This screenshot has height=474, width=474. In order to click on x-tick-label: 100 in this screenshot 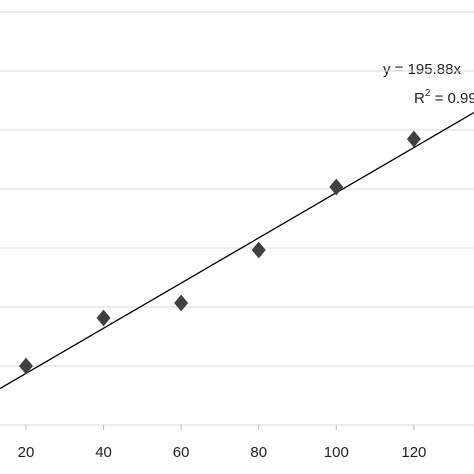, I will do `click(336, 452)`.